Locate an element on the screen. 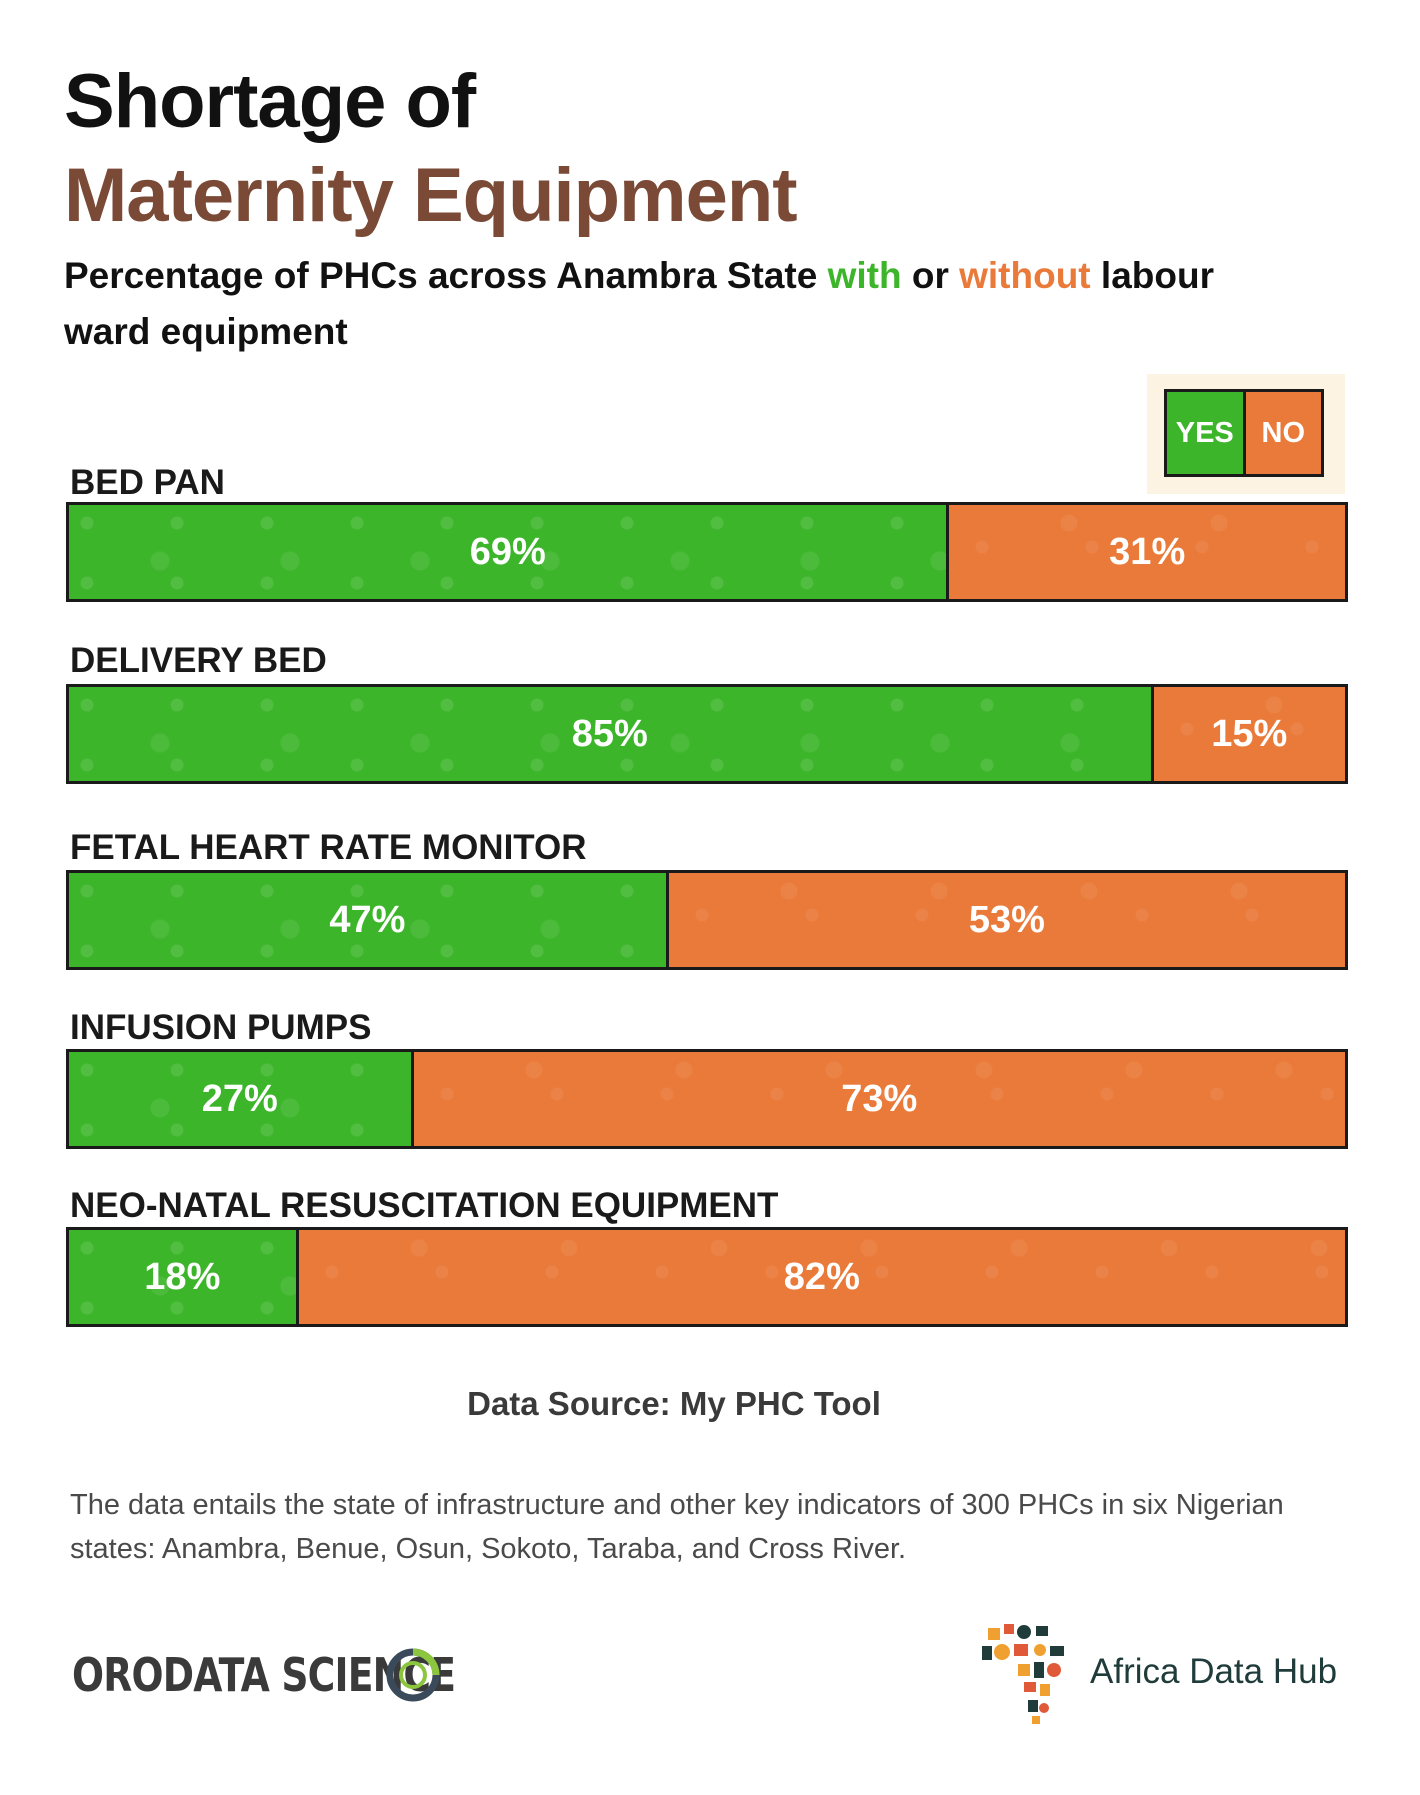 Image resolution: width=1420 pixels, height=1795 pixels. bar-segment-yes: 27% is located at coordinates (241, 1099).